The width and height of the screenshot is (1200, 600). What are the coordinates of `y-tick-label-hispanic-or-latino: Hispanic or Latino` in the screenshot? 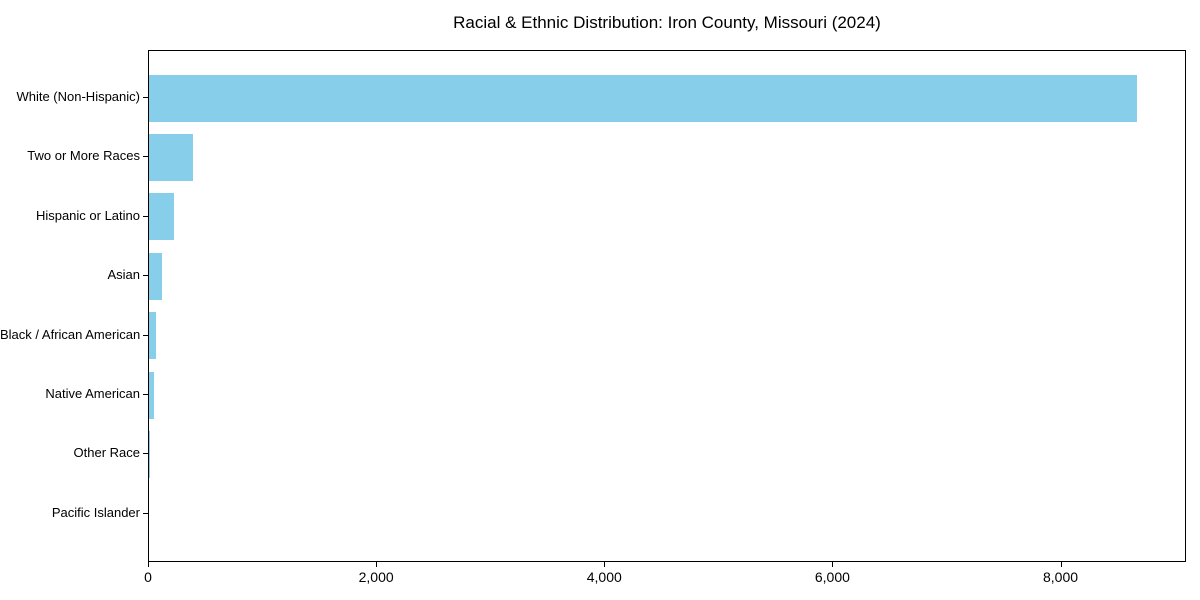 It's located at (87, 215).